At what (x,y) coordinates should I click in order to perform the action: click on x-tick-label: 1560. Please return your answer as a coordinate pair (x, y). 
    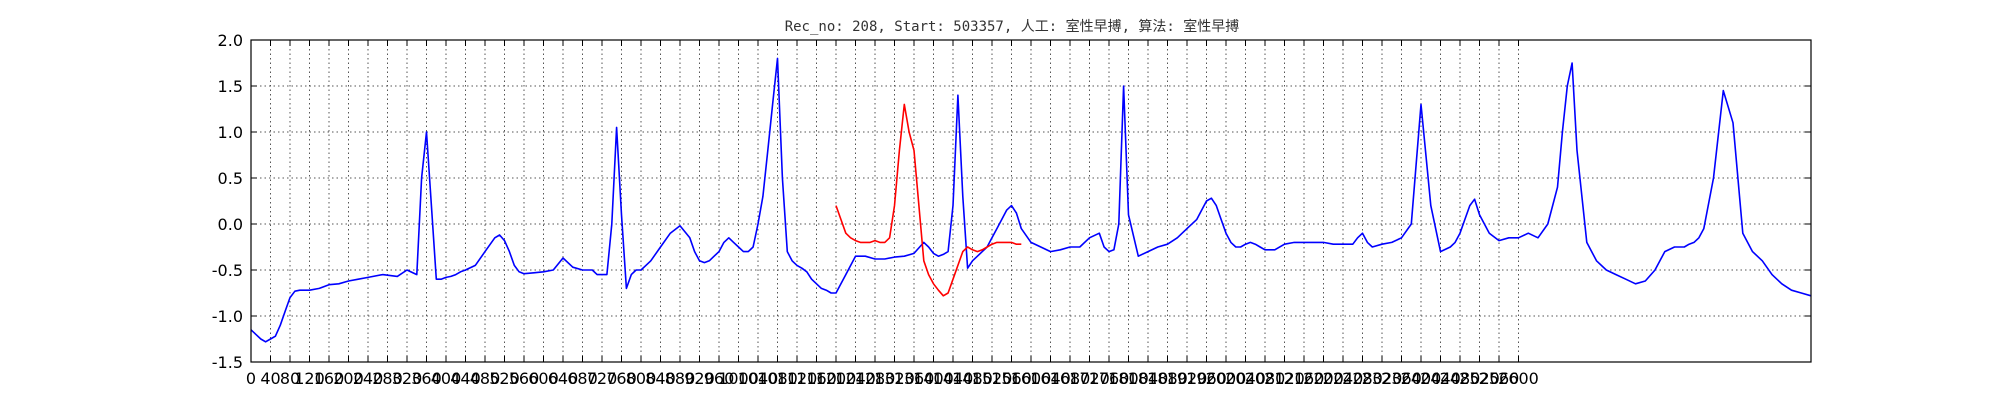
    Looking at the image, I should click on (1011, 378).